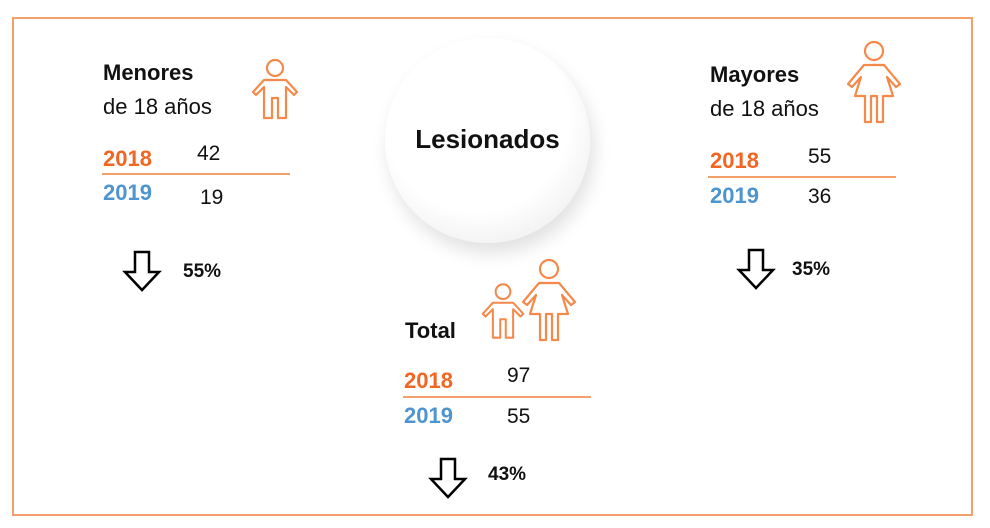 The height and width of the screenshot is (528, 990). I want to click on menores-2018-value: 42, so click(209, 153).